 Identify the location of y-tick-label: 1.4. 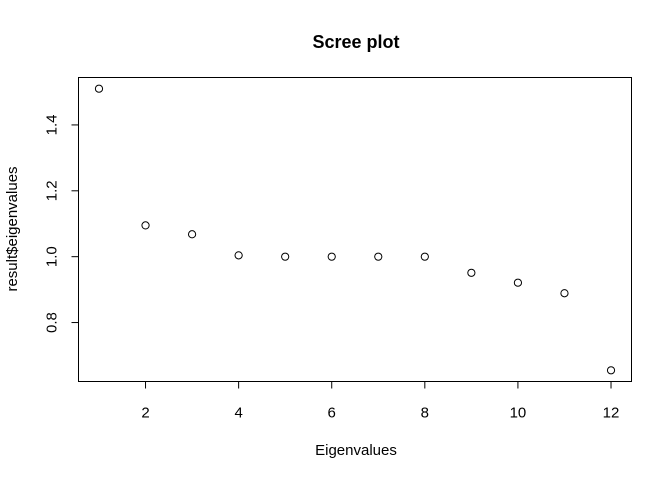
(52, 124).